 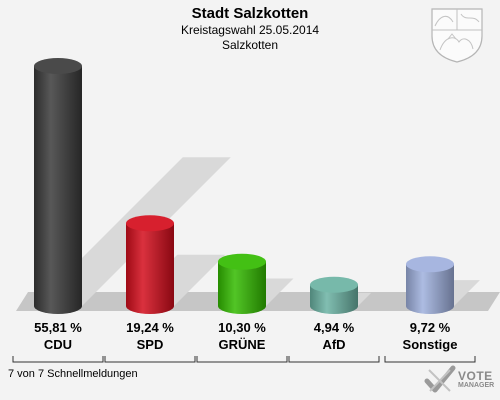 What do you see at coordinates (58, 344) in the screenshot?
I see `category-label-0: CDU` at bounding box center [58, 344].